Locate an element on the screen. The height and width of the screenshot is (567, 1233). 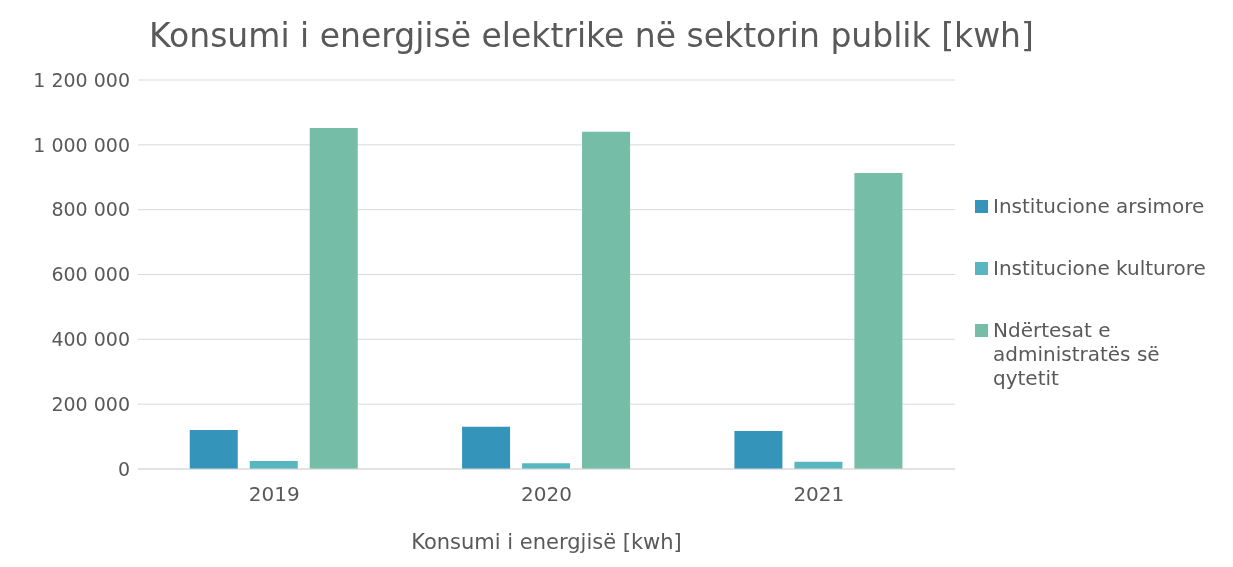
y-tick-label: 0 is located at coordinates (123, 468).